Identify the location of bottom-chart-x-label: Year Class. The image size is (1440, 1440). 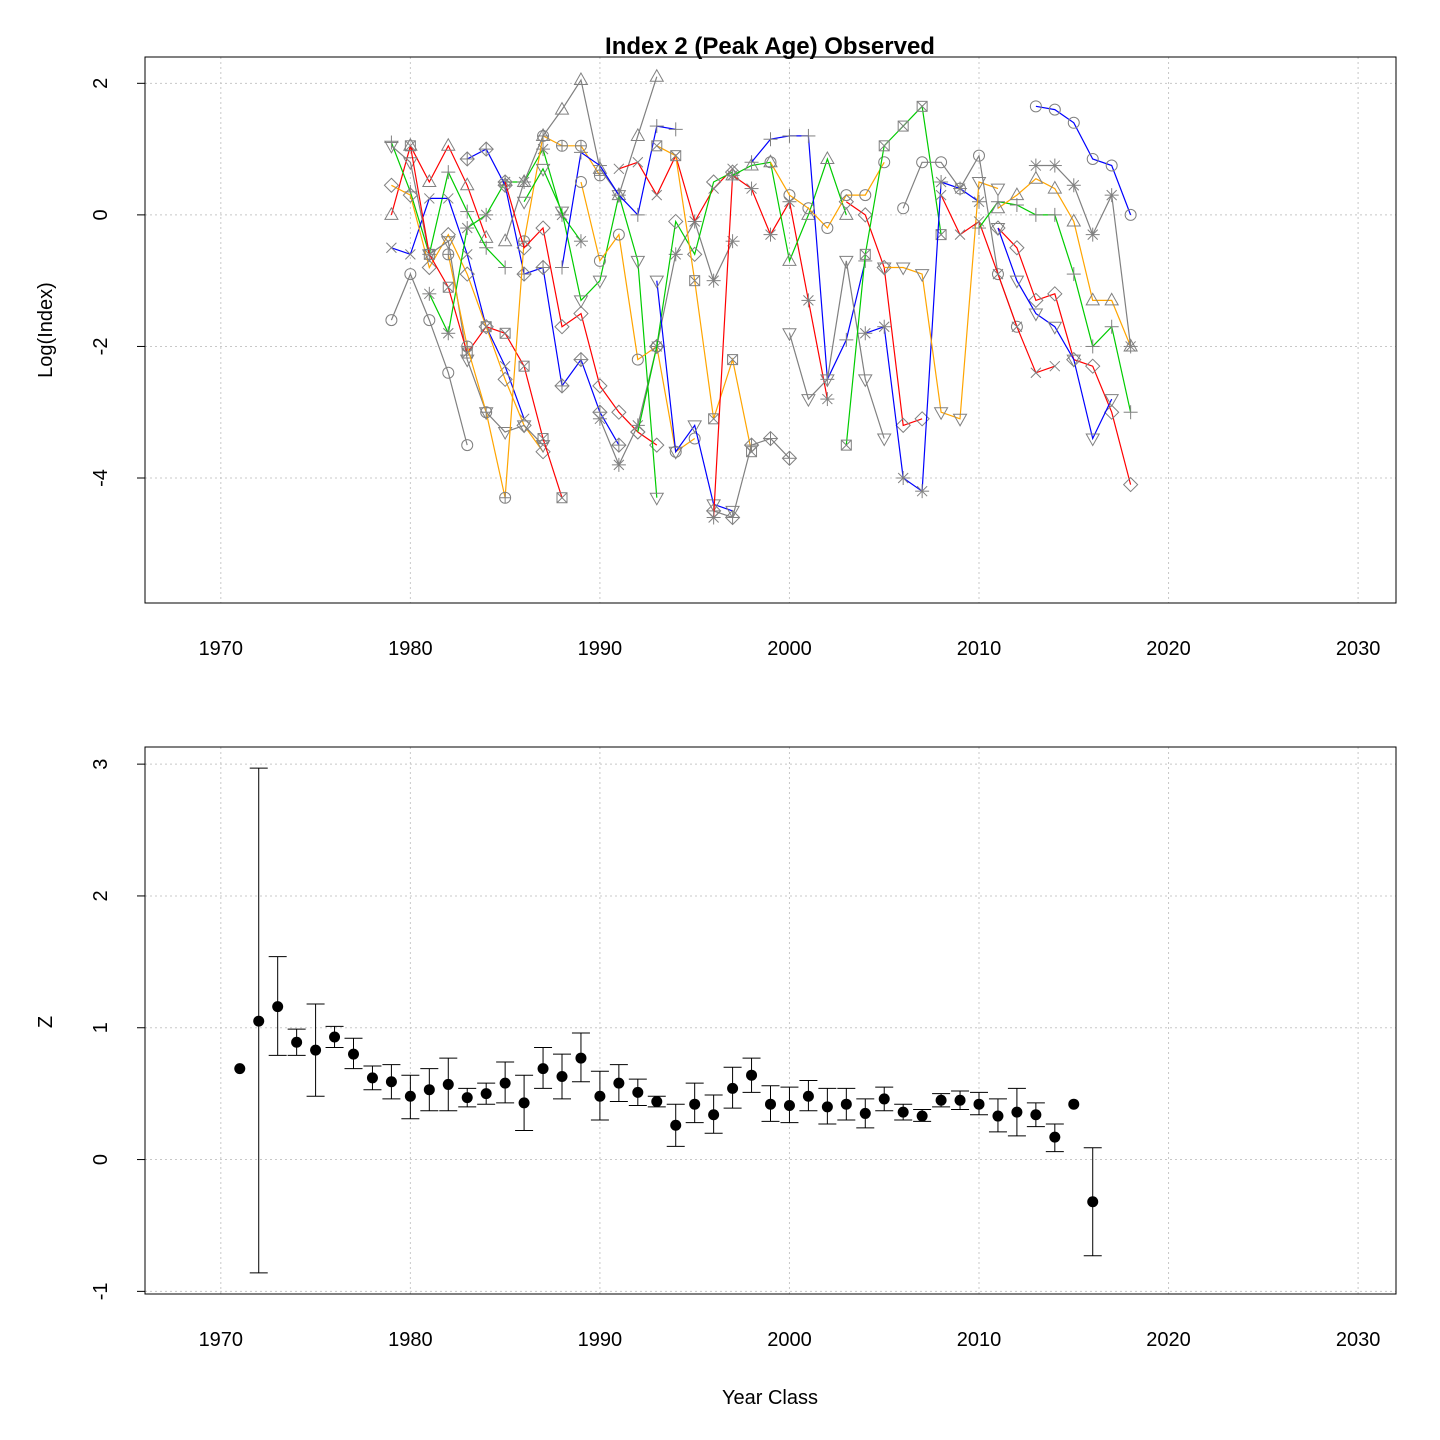
(770, 1398).